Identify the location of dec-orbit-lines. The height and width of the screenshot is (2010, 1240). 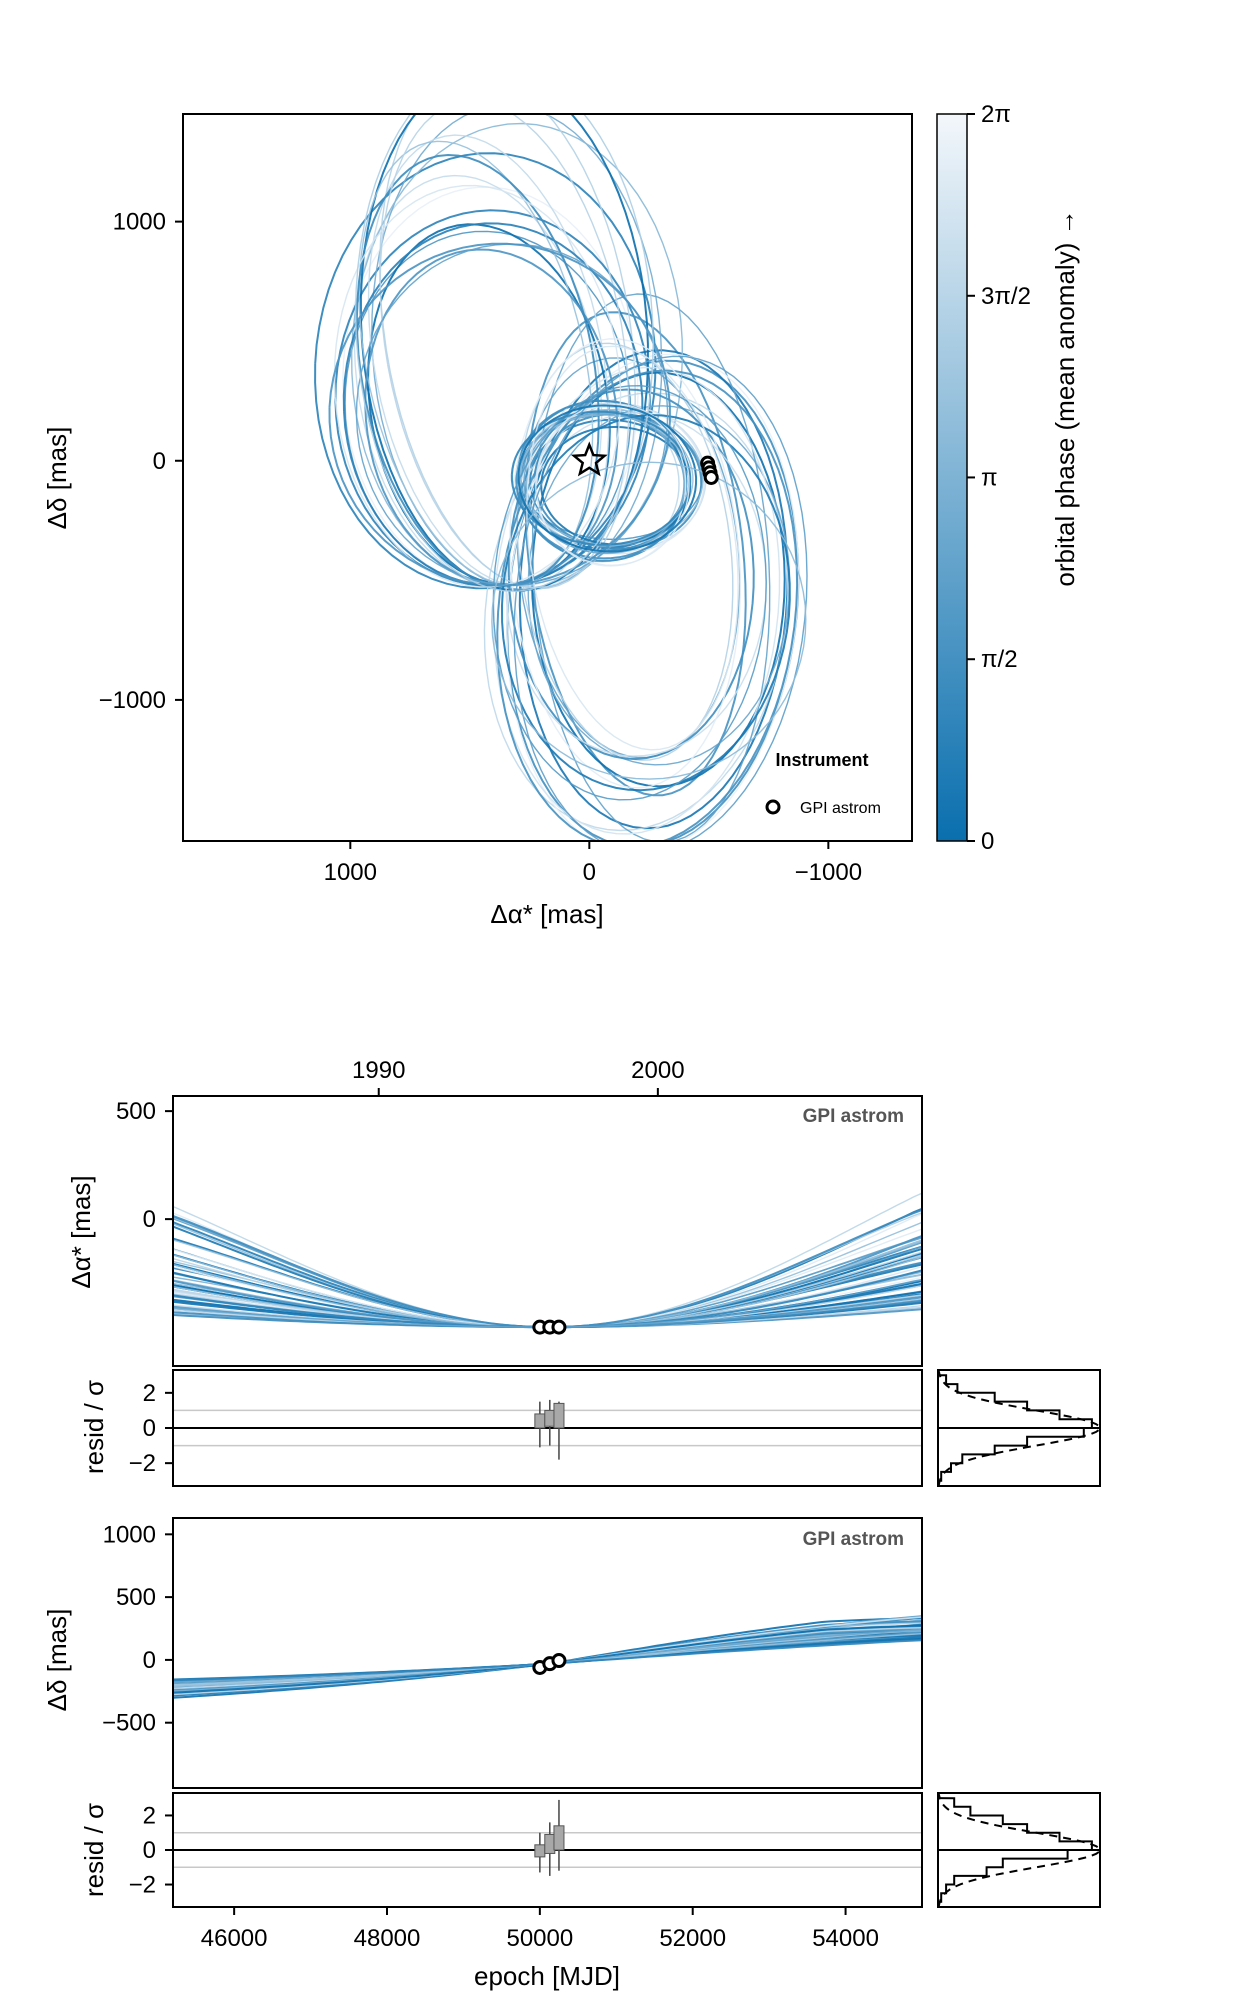
(547, 1657).